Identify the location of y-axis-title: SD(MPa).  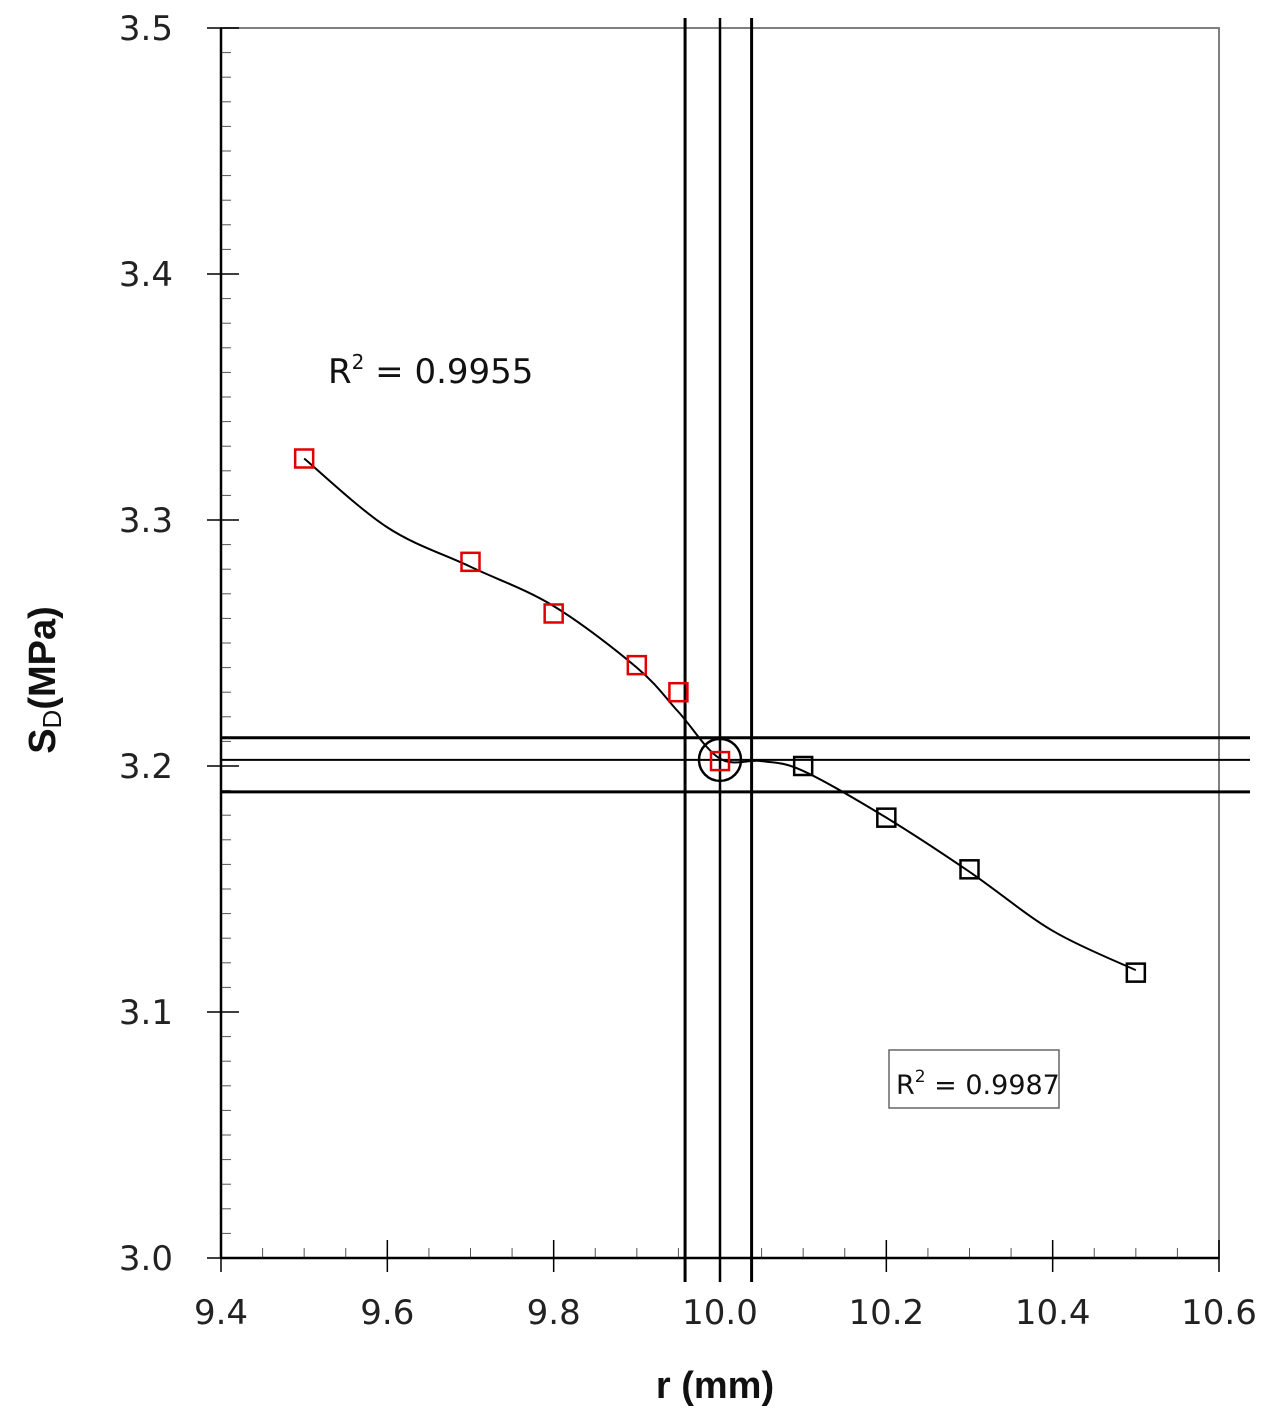
(44, 680).